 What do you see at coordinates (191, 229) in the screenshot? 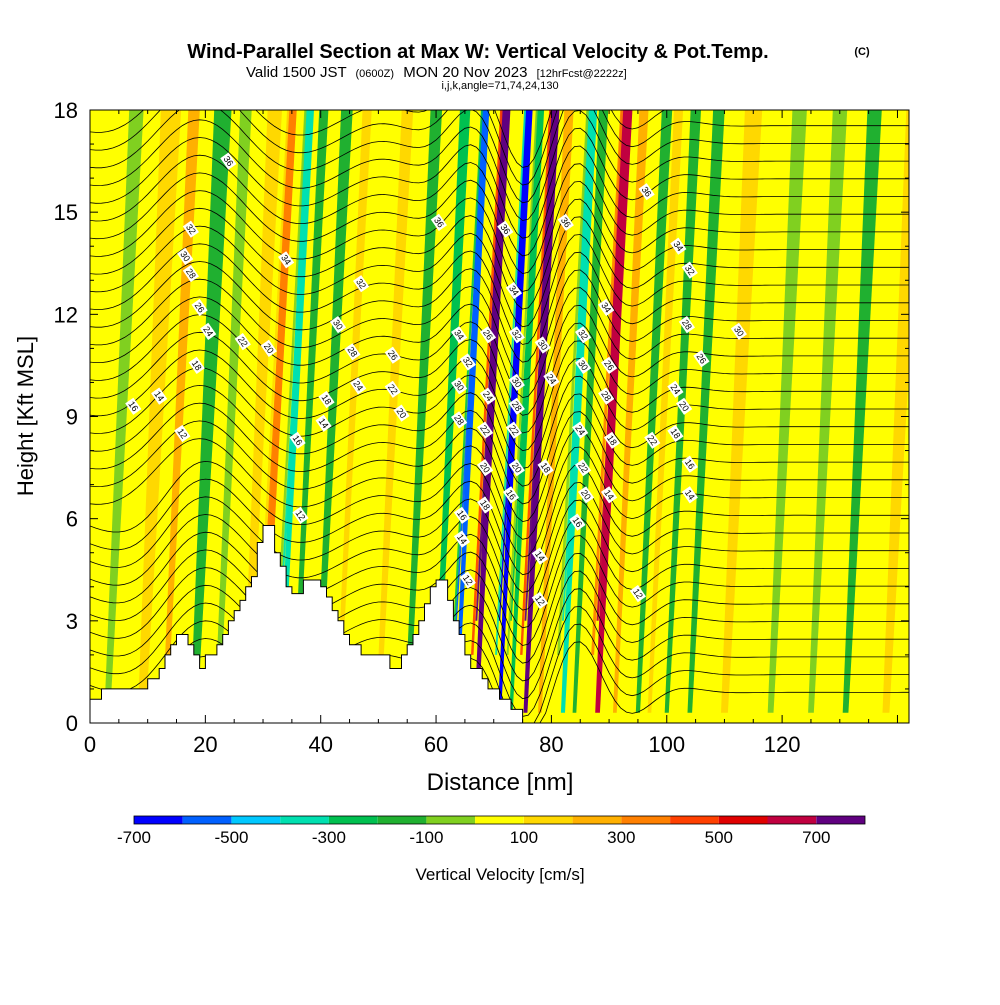
I see `theta-label-1: 32` at bounding box center [191, 229].